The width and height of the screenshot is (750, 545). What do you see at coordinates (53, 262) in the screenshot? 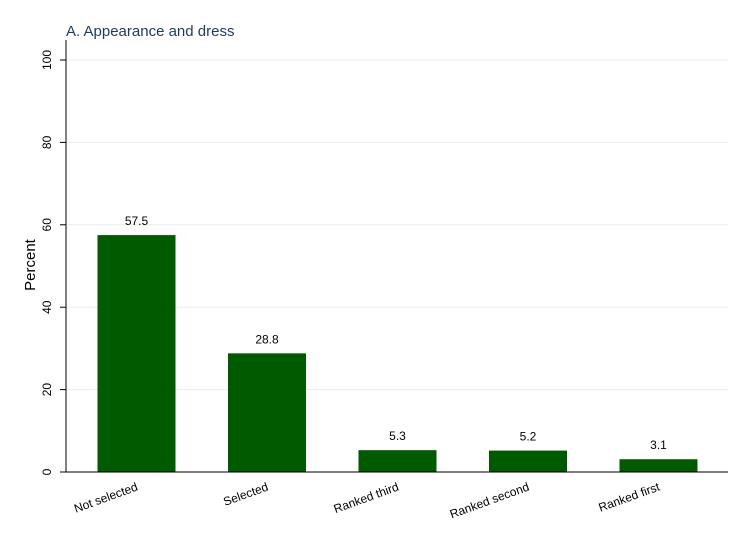
I see `y-axis-ticks: 0 20 40 60 80 100` at bounding box center [53, 262].